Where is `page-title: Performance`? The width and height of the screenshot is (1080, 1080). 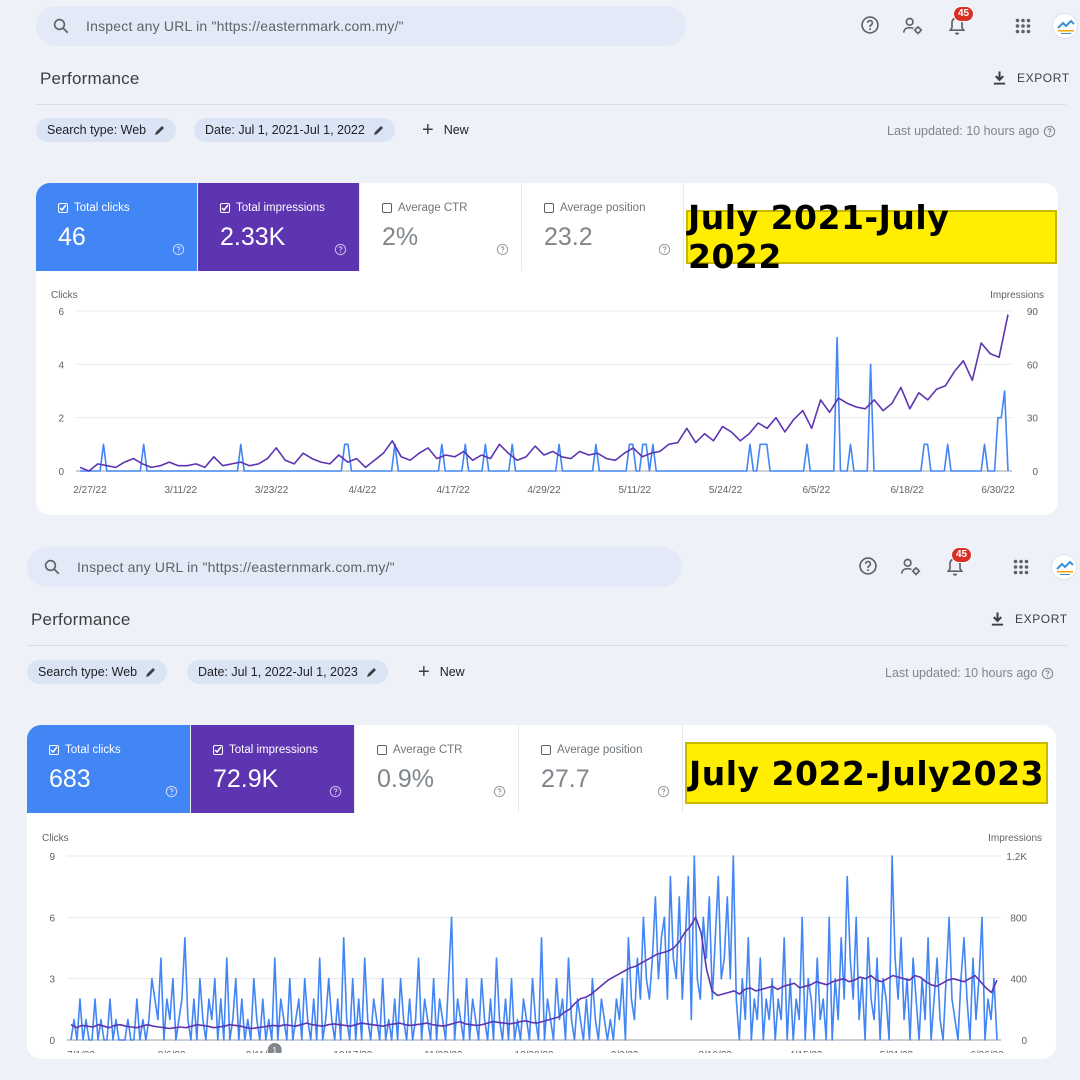
page-title: Performance is located at coordinates (81, 619).